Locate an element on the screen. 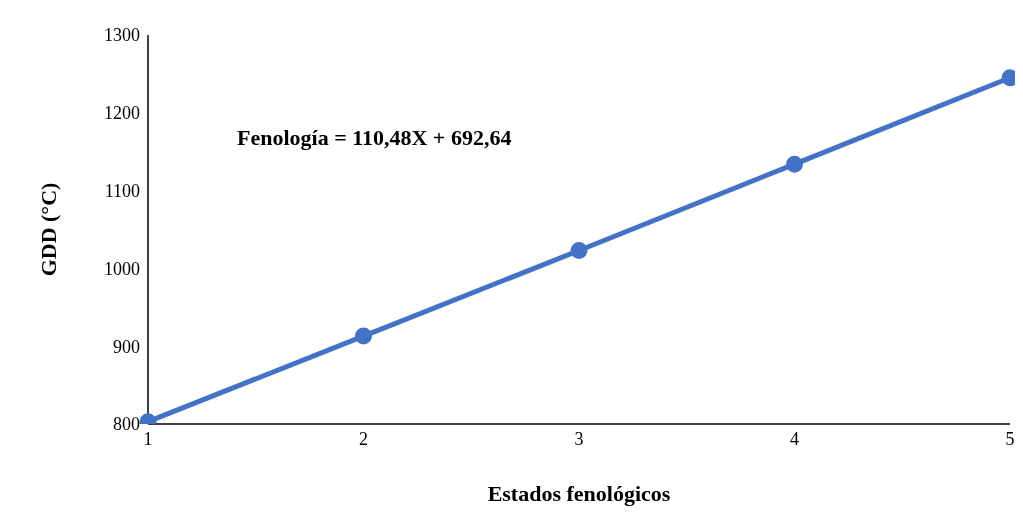  x-tick-label: 3 is located at coordinates (579, 438).